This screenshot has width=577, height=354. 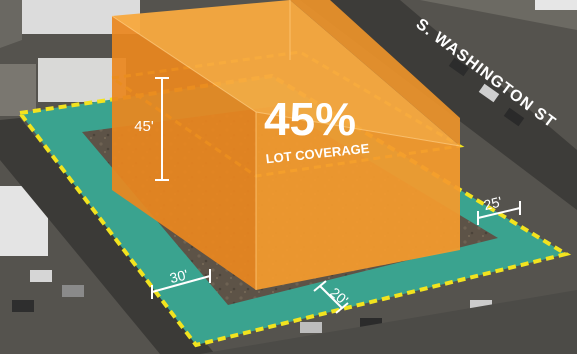 I want to click on coverage-percent: 45%, so click(x=310, y=119).